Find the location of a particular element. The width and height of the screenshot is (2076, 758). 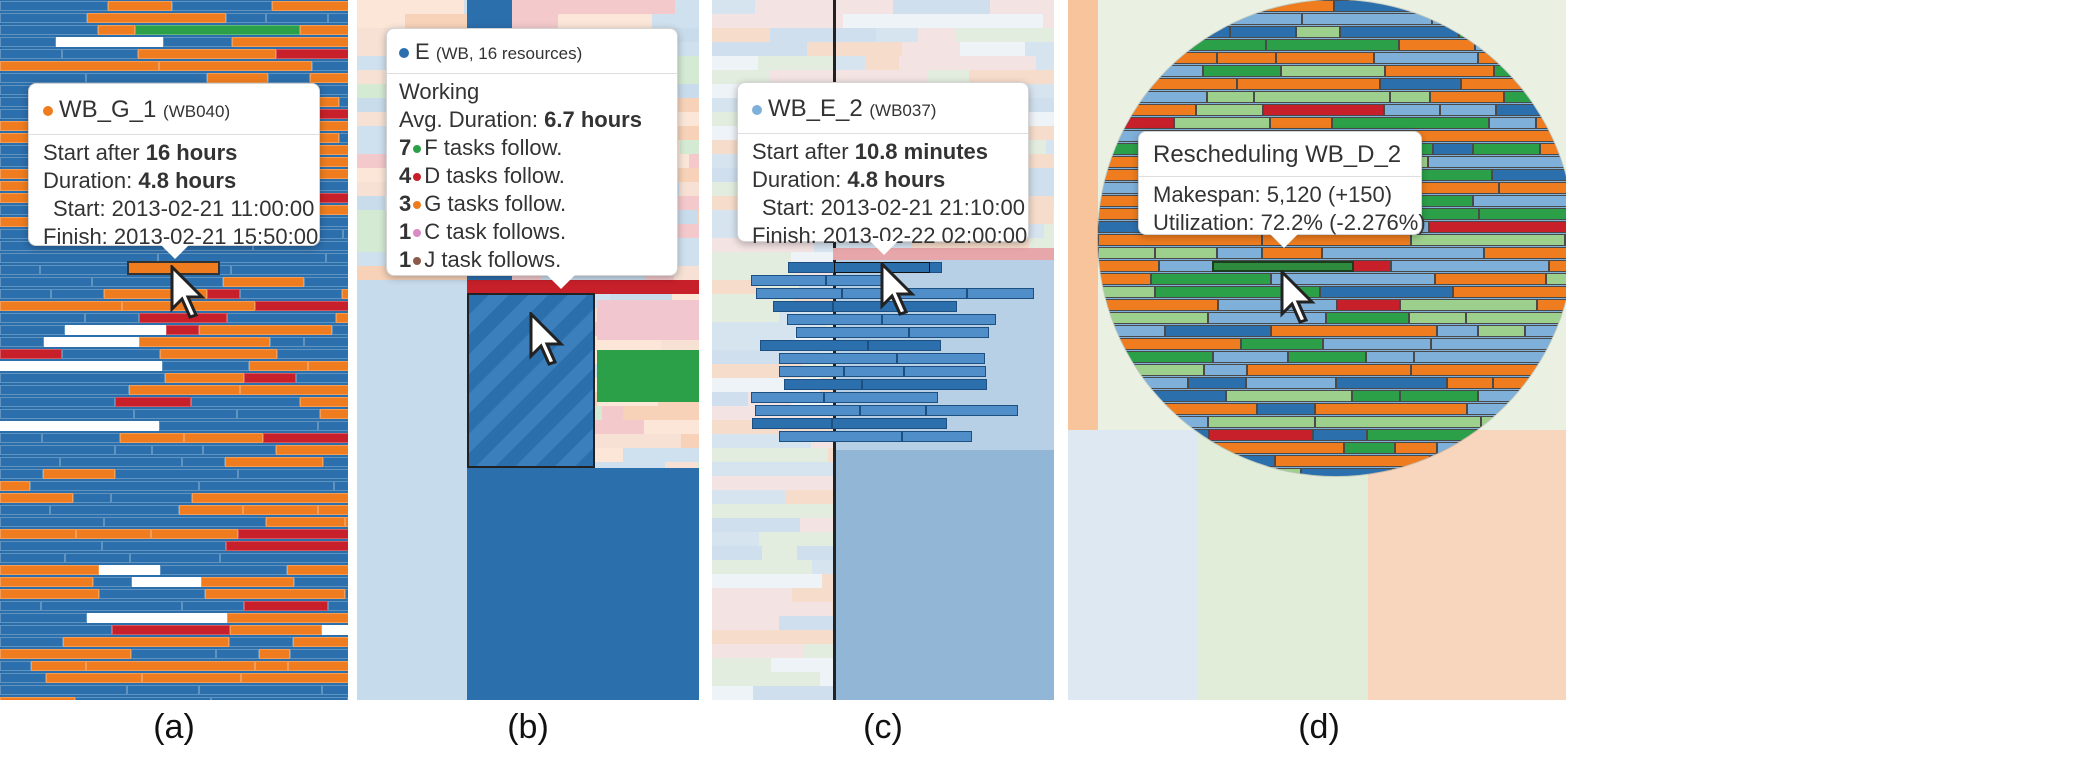

caption-c: (c) is located at coordinates (883, 727).